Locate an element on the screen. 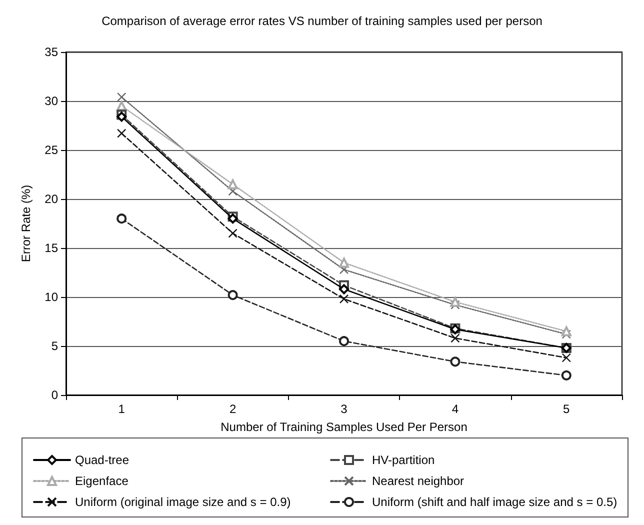 This screenshot has width=644, height=525. x-tick-label: 3 is located at coordinates (344, 409).